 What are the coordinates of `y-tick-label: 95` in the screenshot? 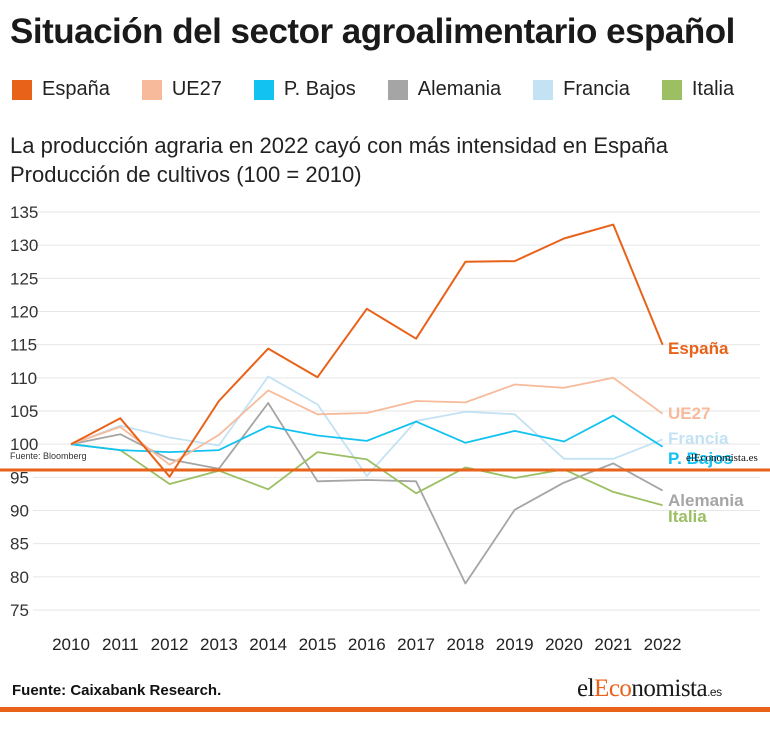 It's located at (19, 477).